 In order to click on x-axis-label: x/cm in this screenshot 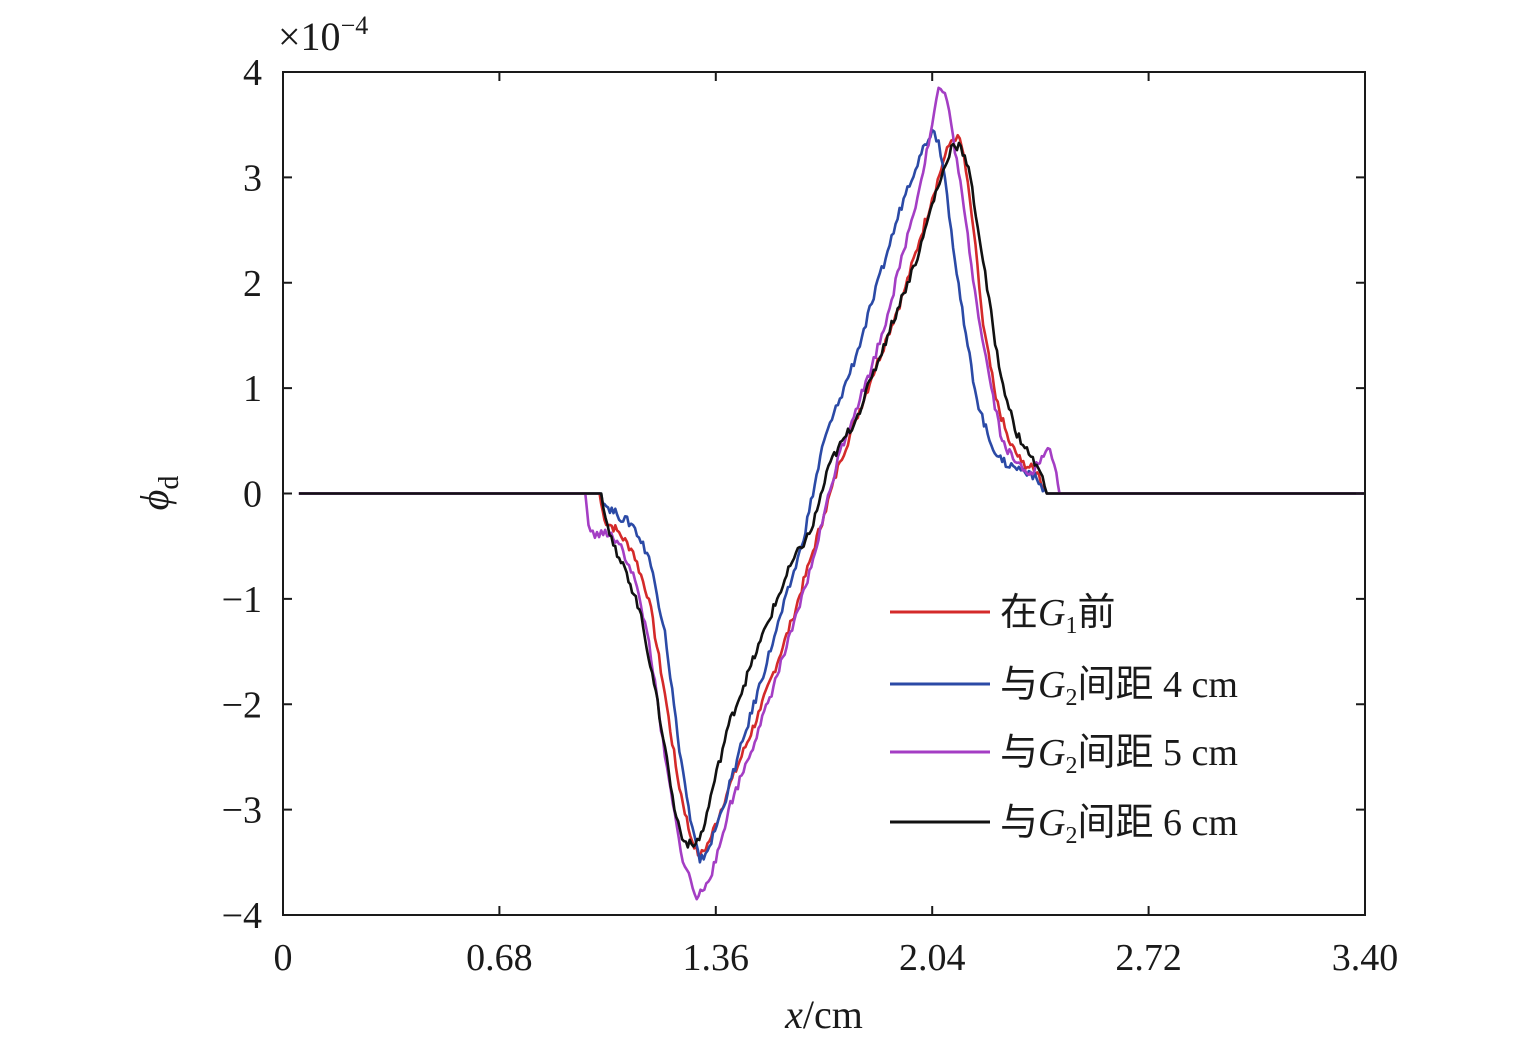, I will do `click(823, 1014)`.